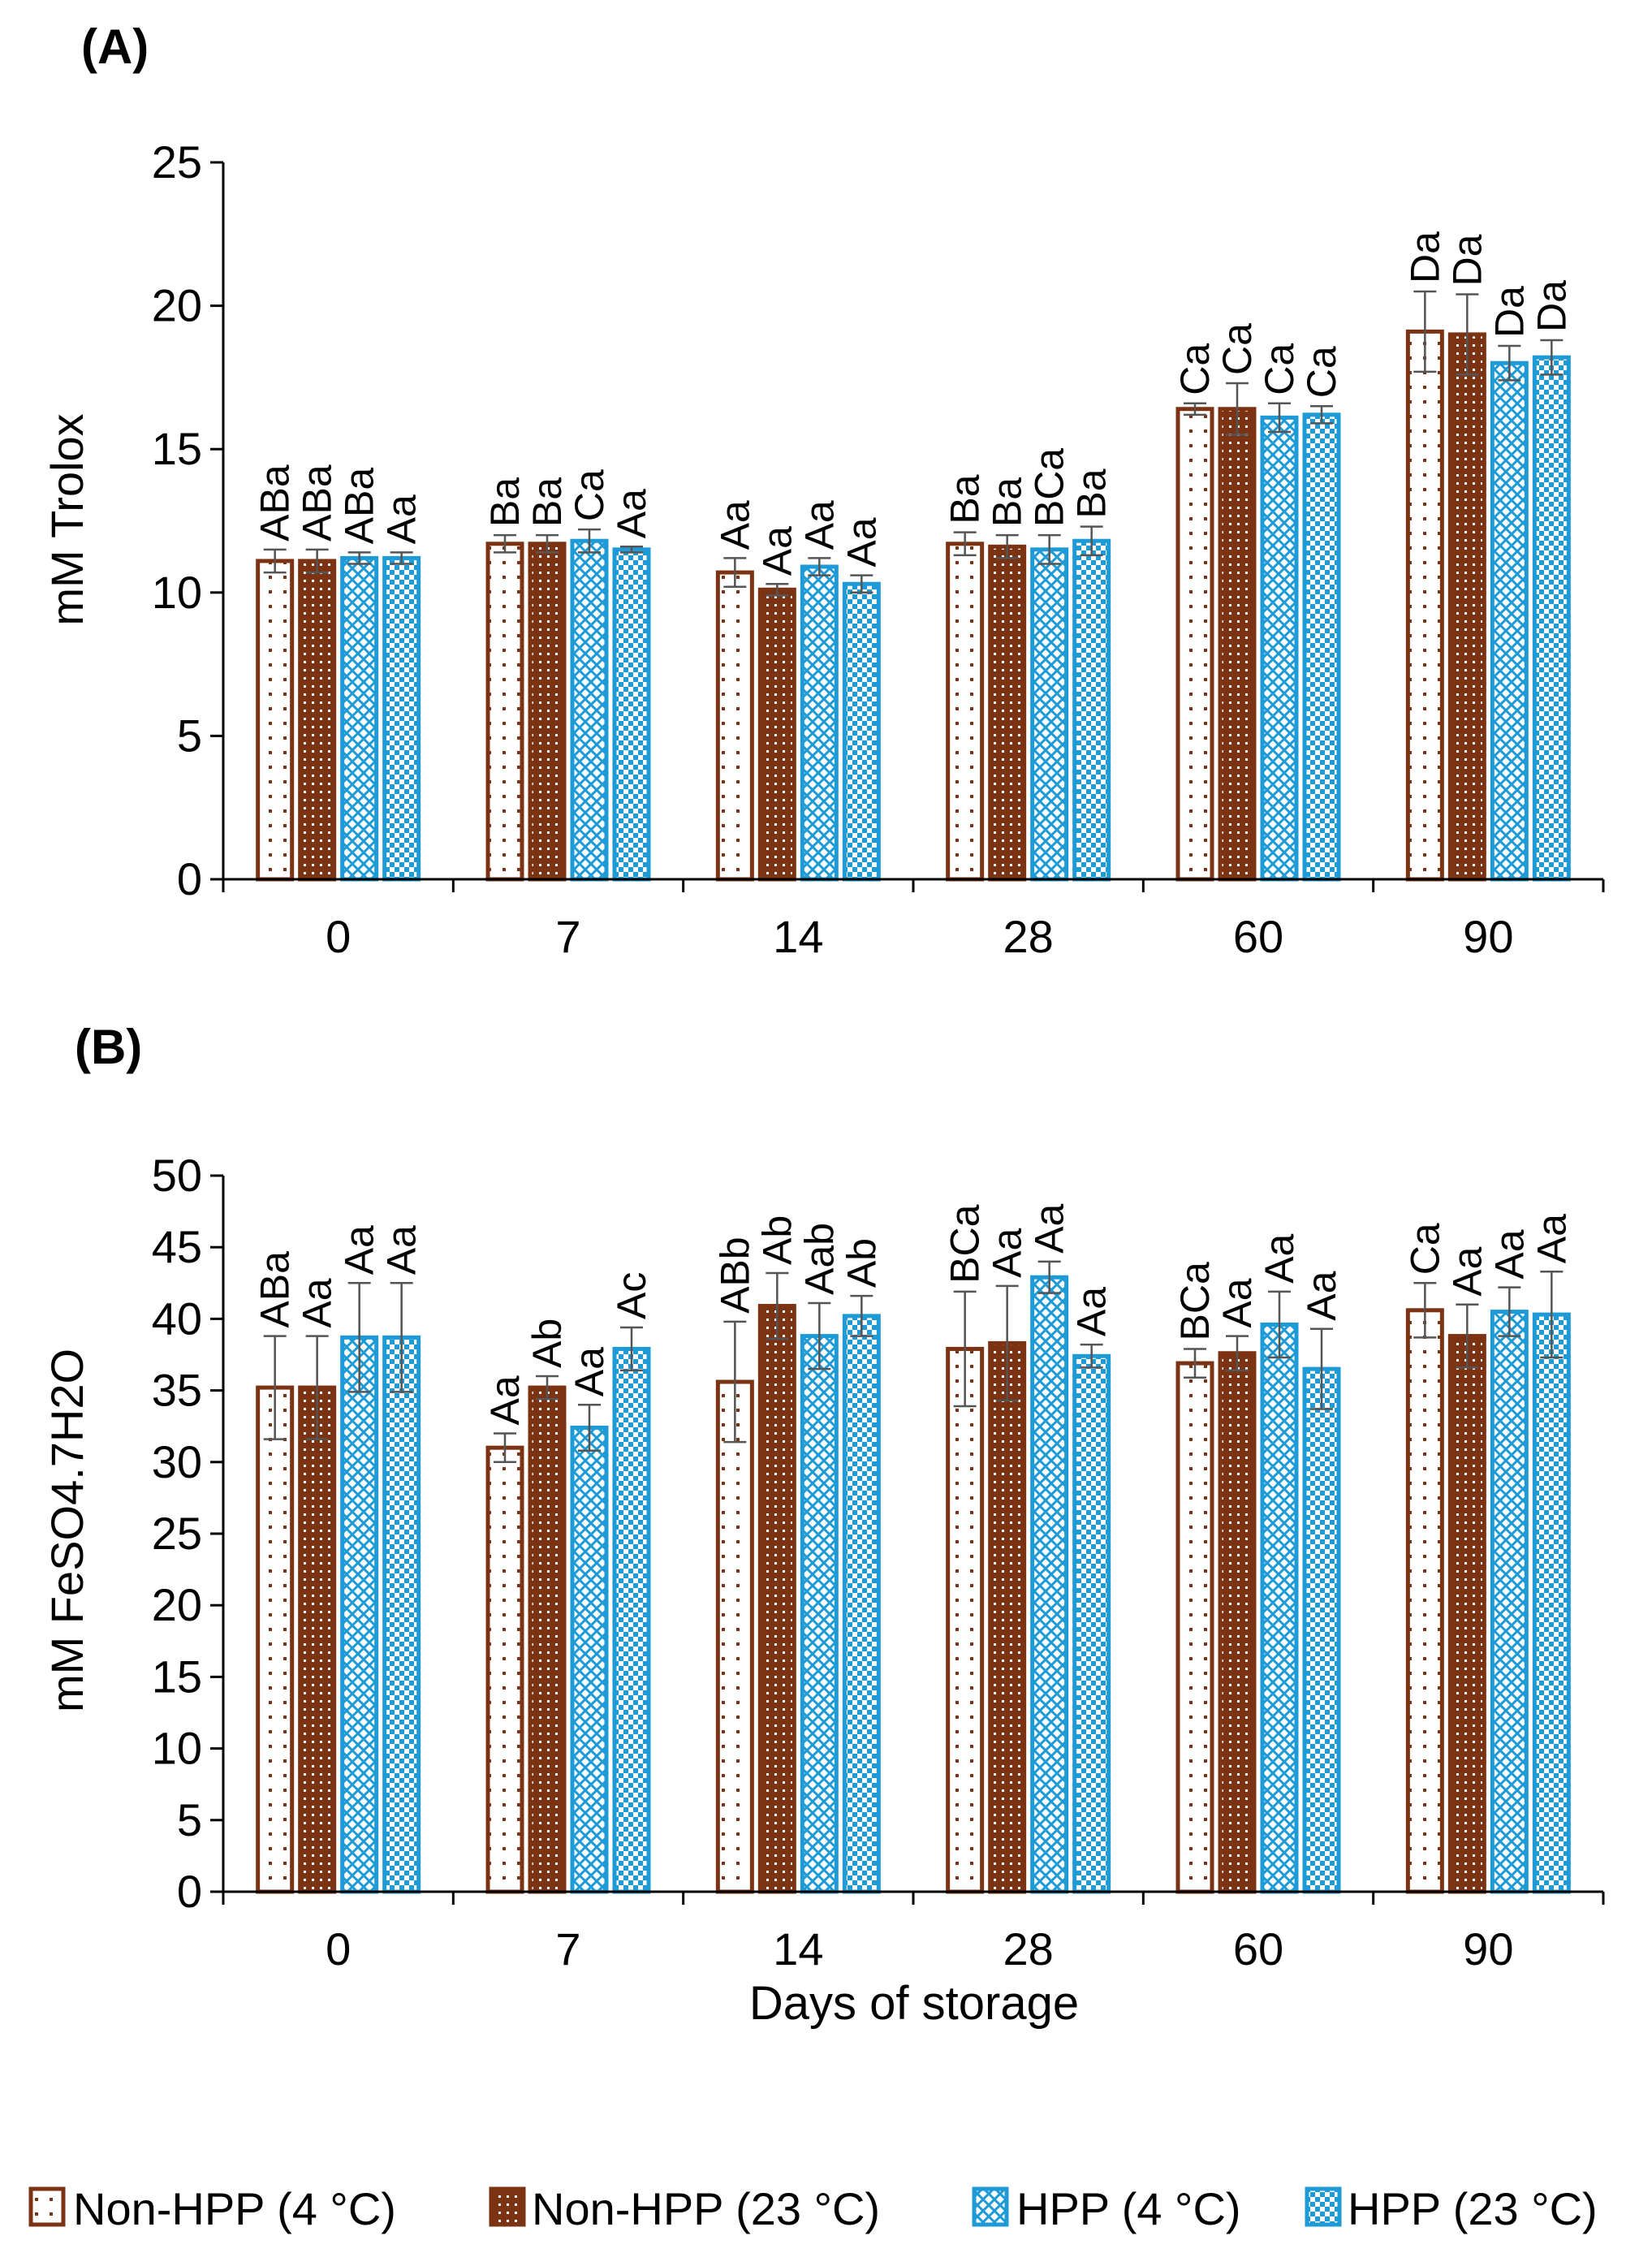 The width and height of the screenshot is (1652, 2253). Describe the element at coordinates (189, 1820) in the screenshot. I see `y-tick-label-b-1: 5` at that location.